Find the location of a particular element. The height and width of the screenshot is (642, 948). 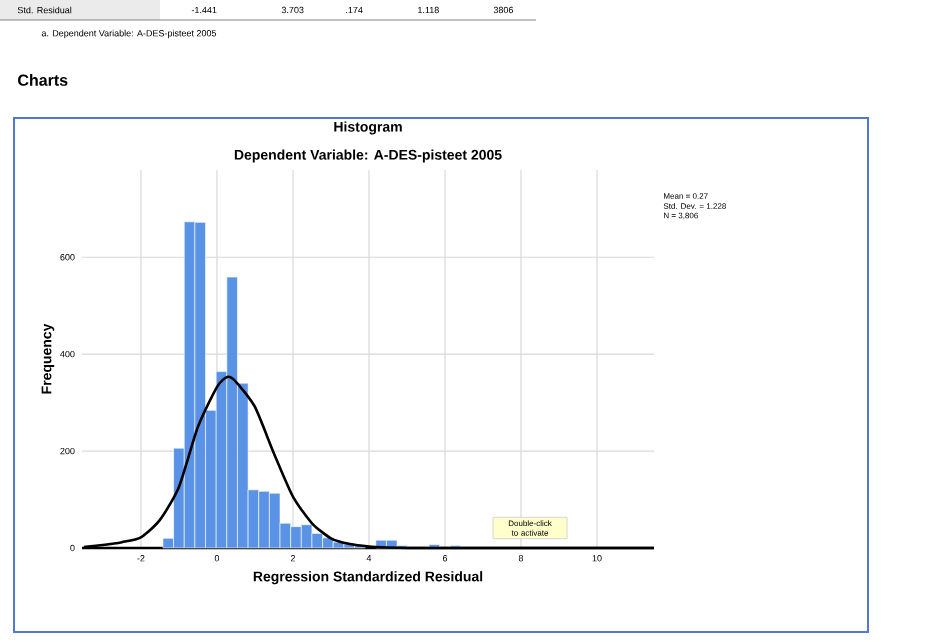

text: Charts is located at coordinates (43, 80).